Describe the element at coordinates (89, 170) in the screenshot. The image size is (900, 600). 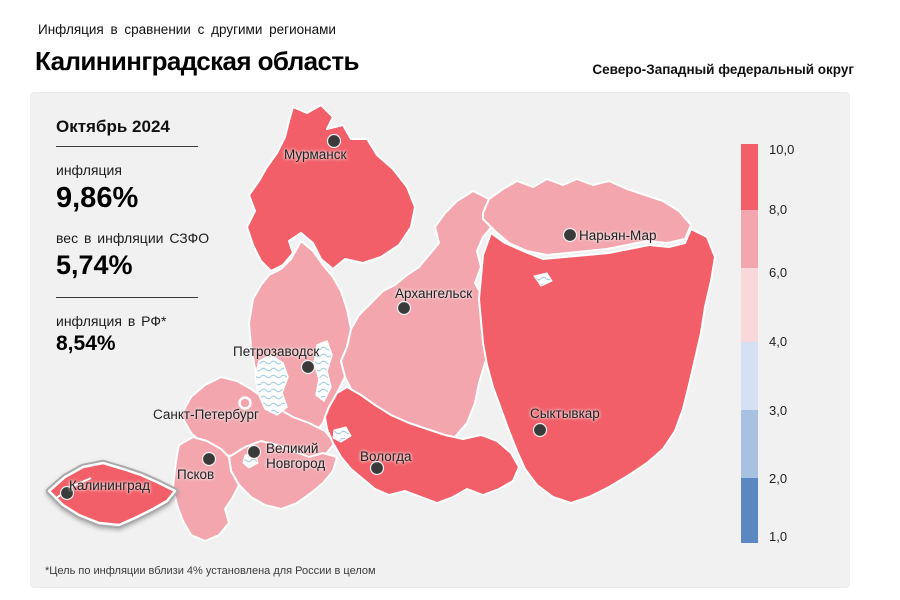
I see `inflation-label: инфляция` at that location.